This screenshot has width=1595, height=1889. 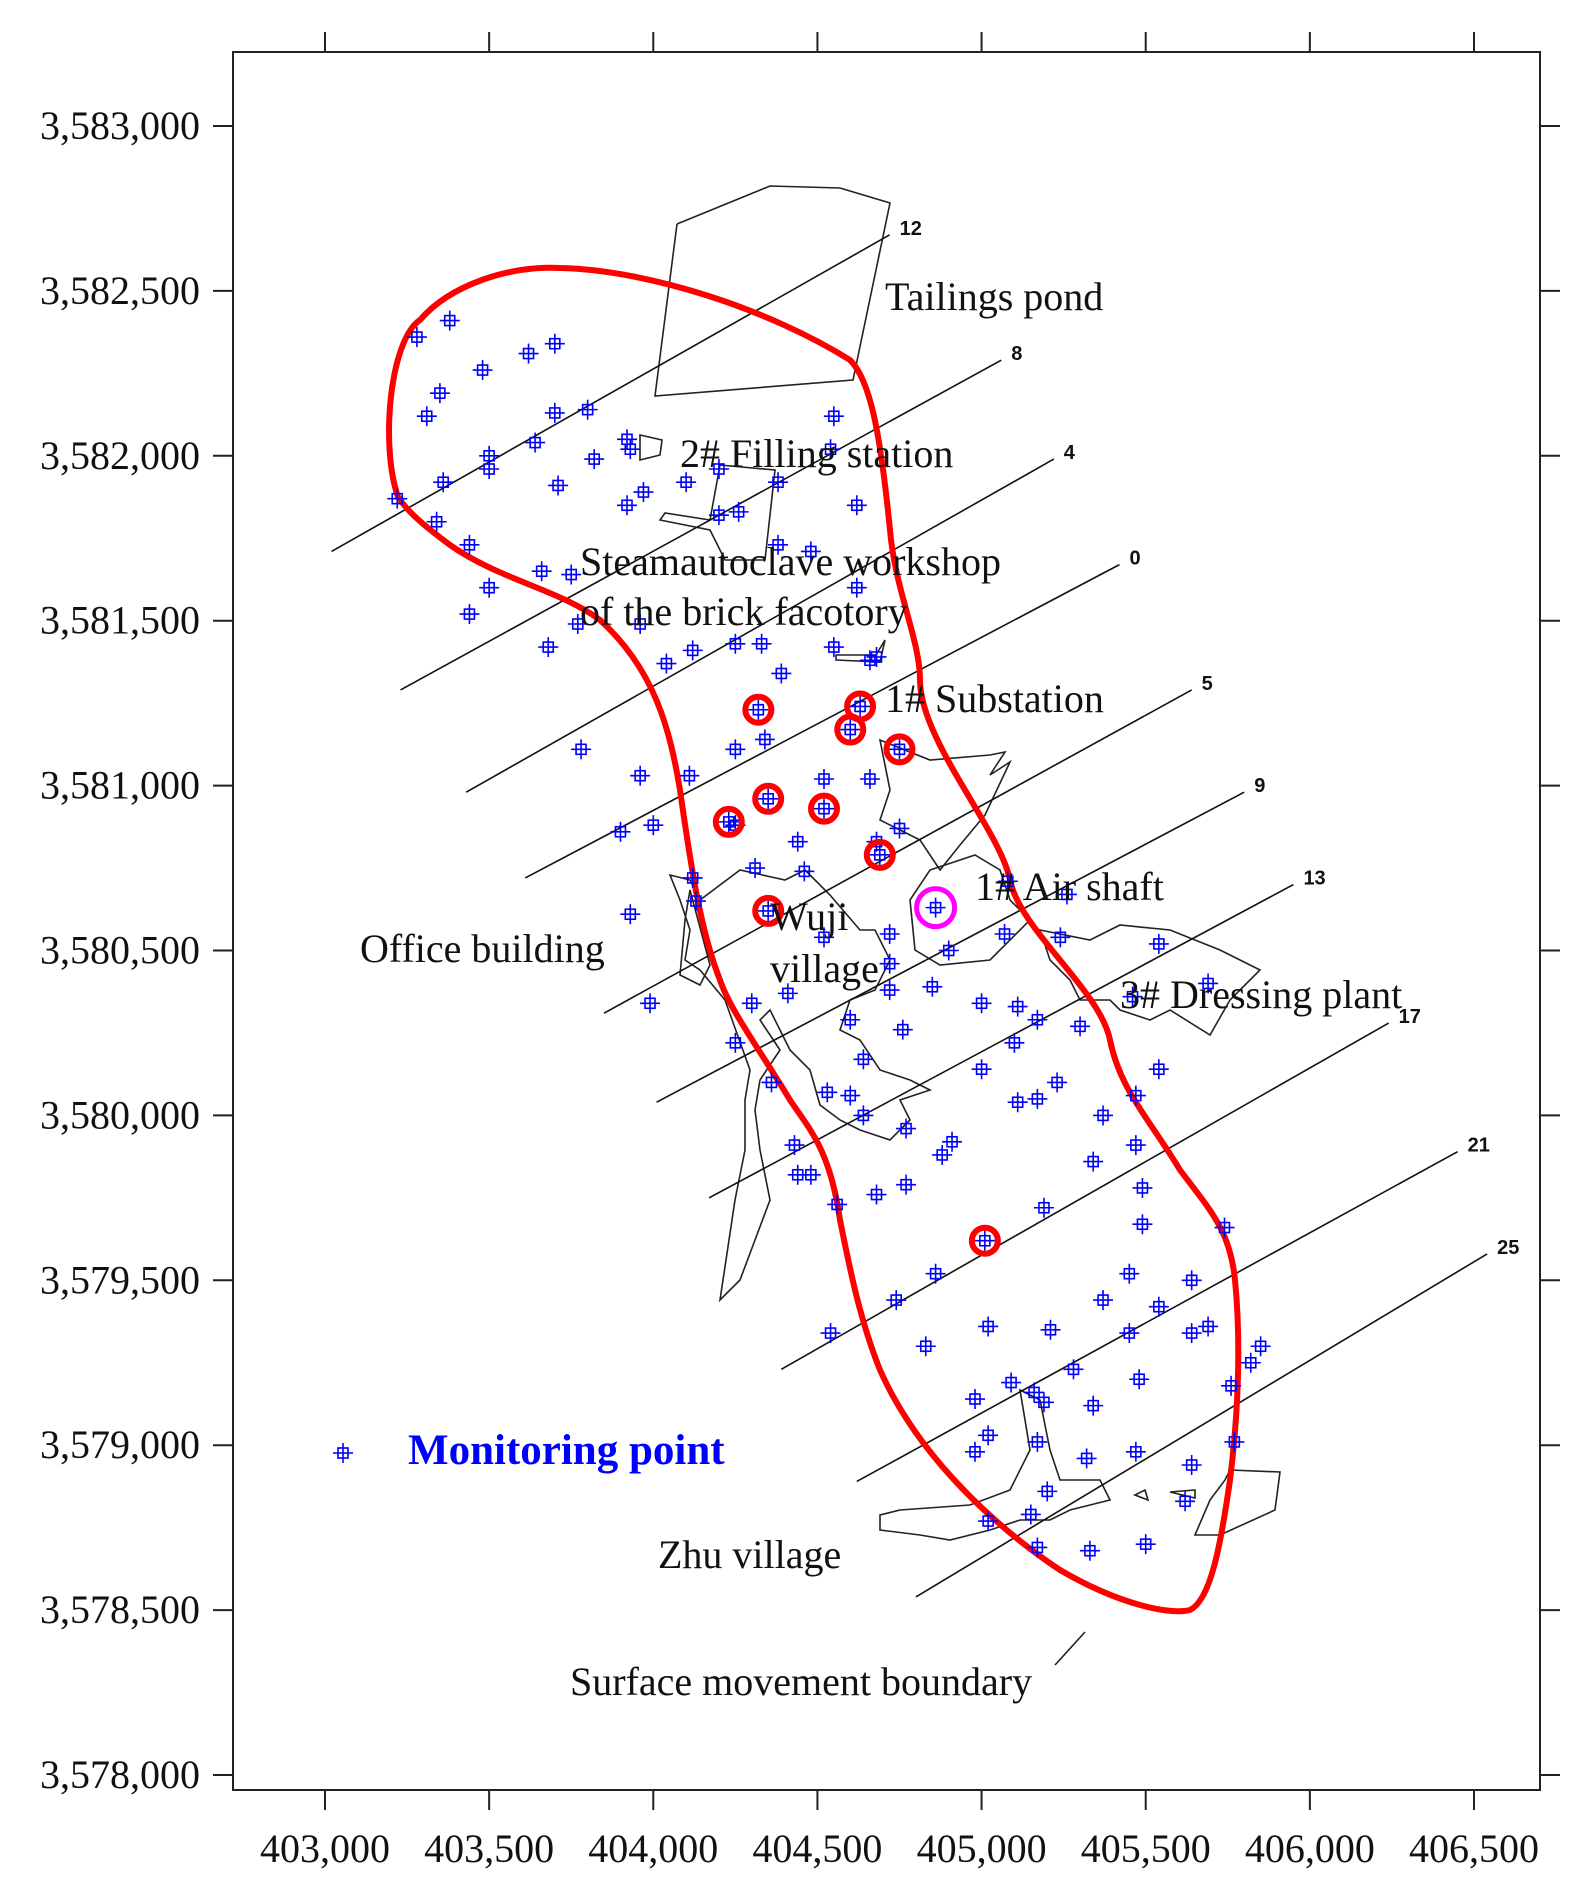 What do you see at coordinates (566, 1450) in the screenshot?
I see `legend-label: Monitoring point` at bounding box center [566, 1450].